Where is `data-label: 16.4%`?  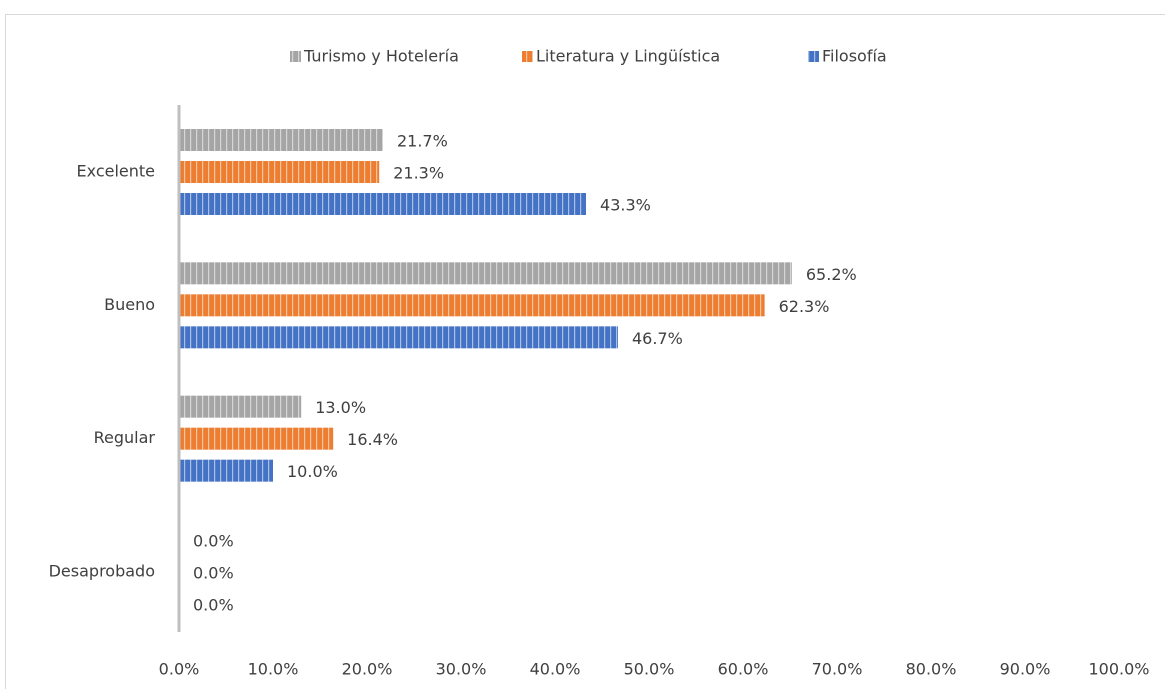 data-label: 16.4% is located at coordinates (372, 439).